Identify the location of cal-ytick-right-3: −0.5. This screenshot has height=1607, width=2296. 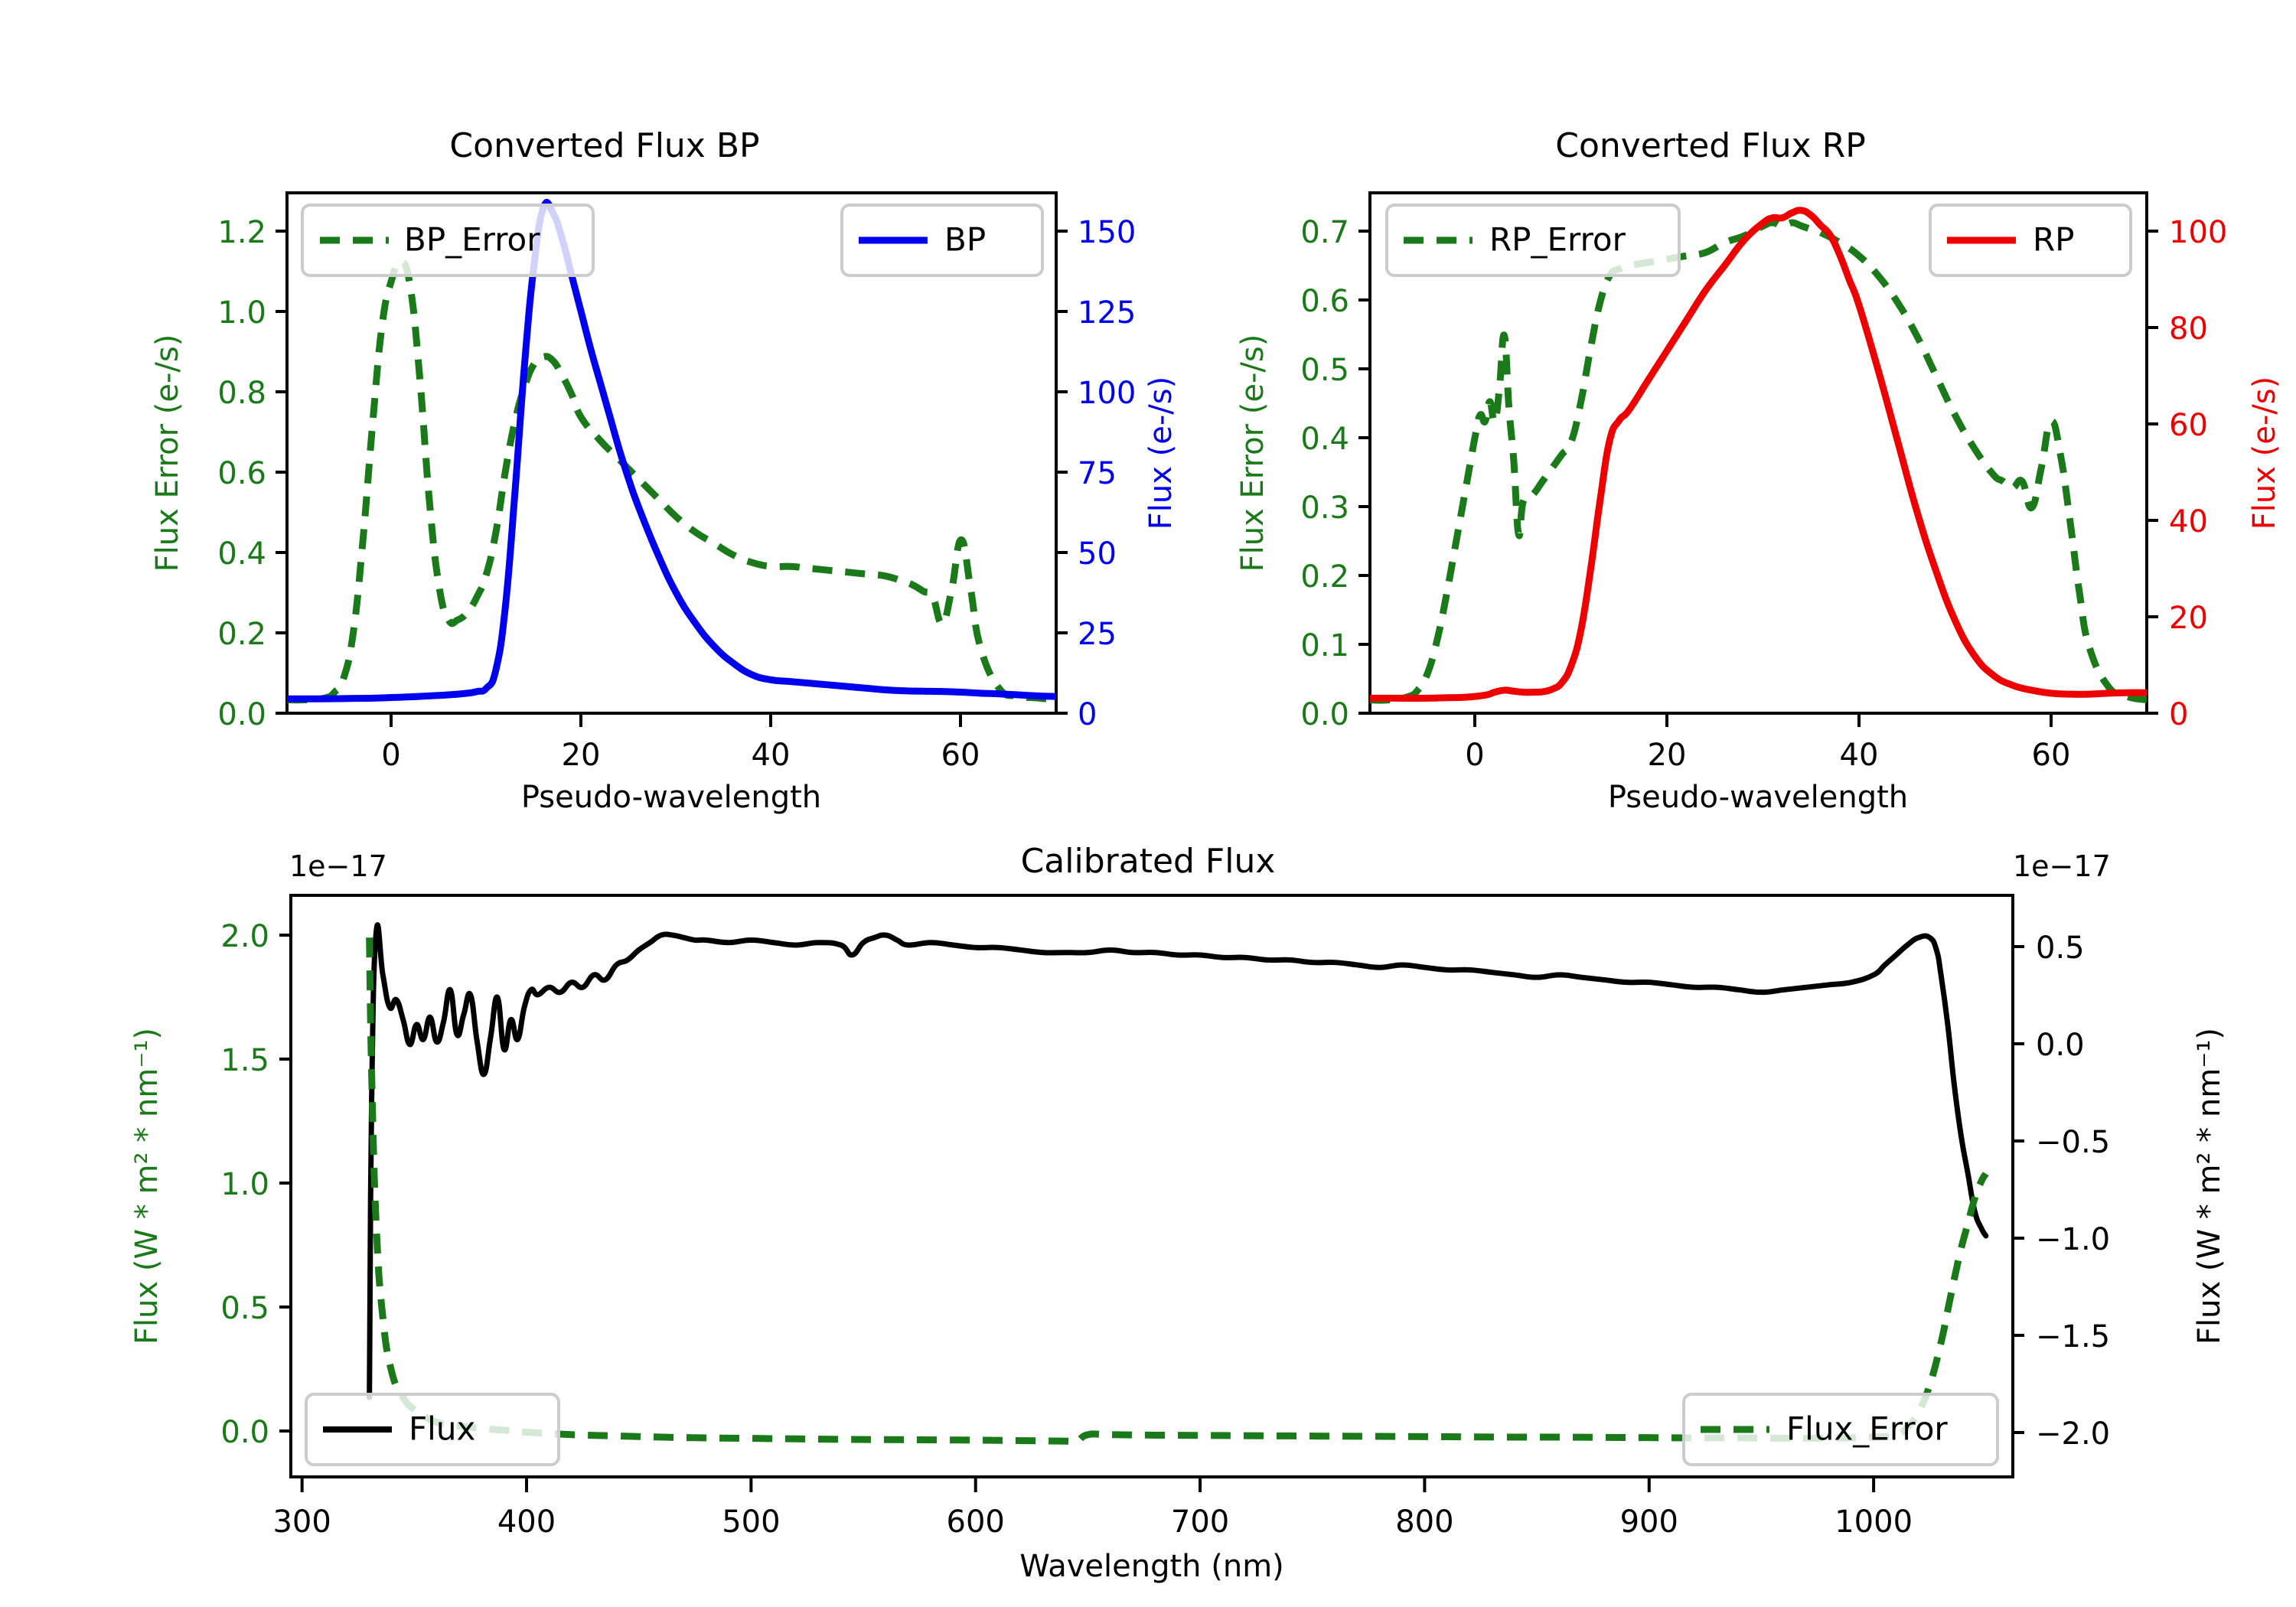
(2073, 1142).